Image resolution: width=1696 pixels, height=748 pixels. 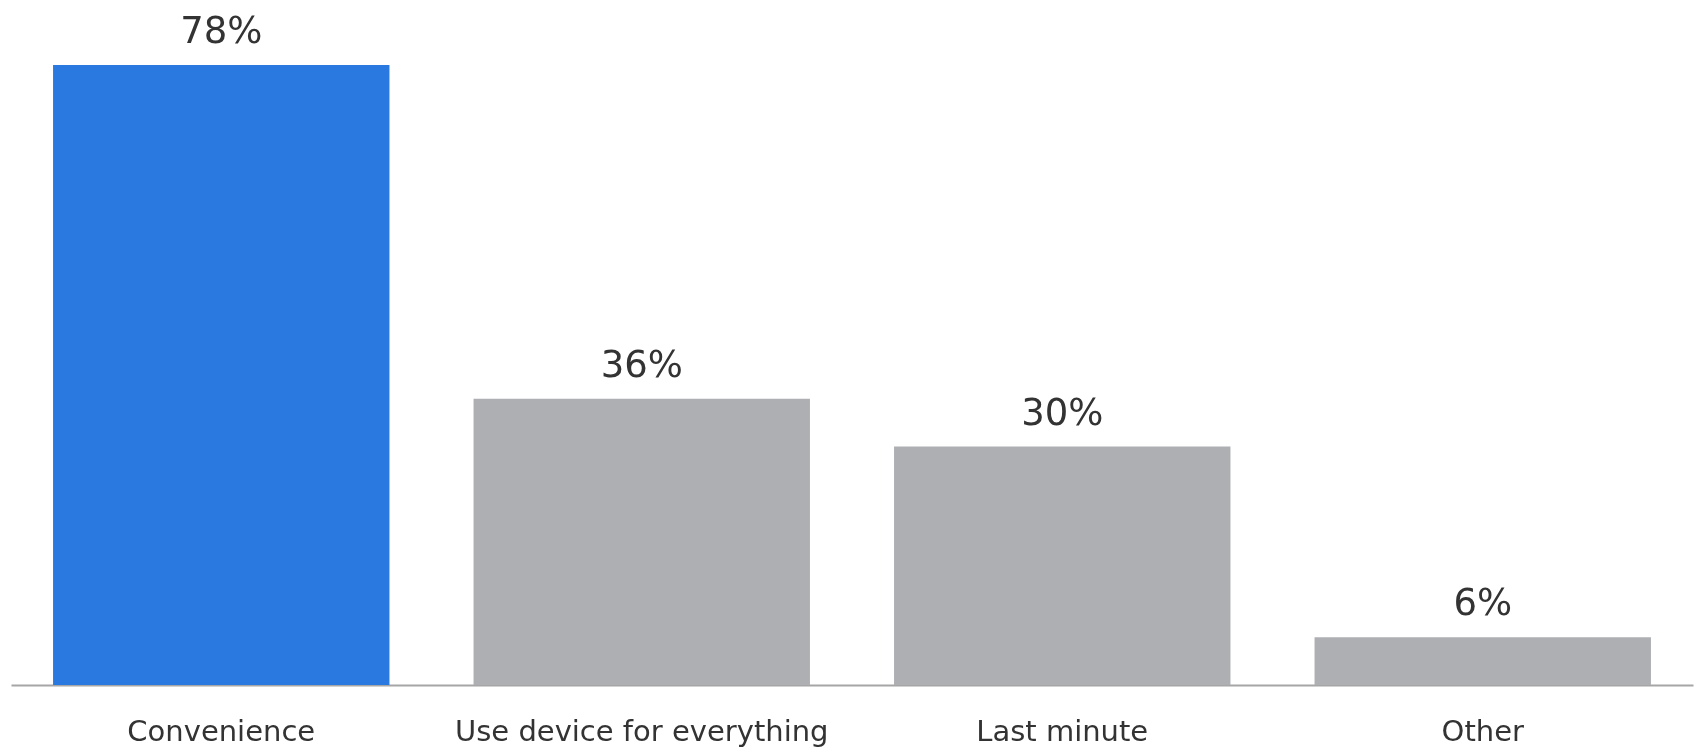 I want to click on data-label: 78%, so click(x=221, y=30).